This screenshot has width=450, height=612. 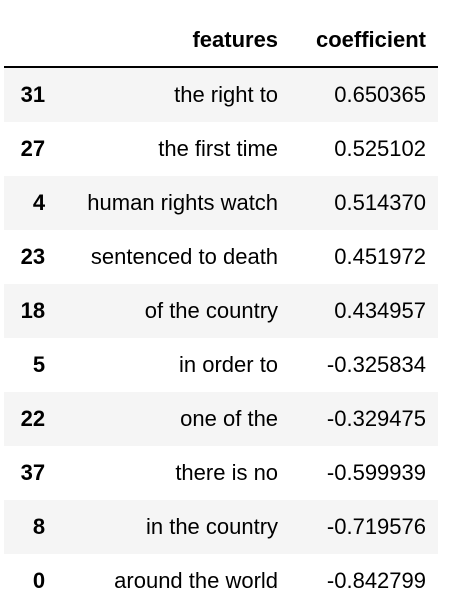 What do you see at coordinates (358, 527) in the screenshot?
I see `coefficient-cell: -0.719576` at bounding box center [358, 527].